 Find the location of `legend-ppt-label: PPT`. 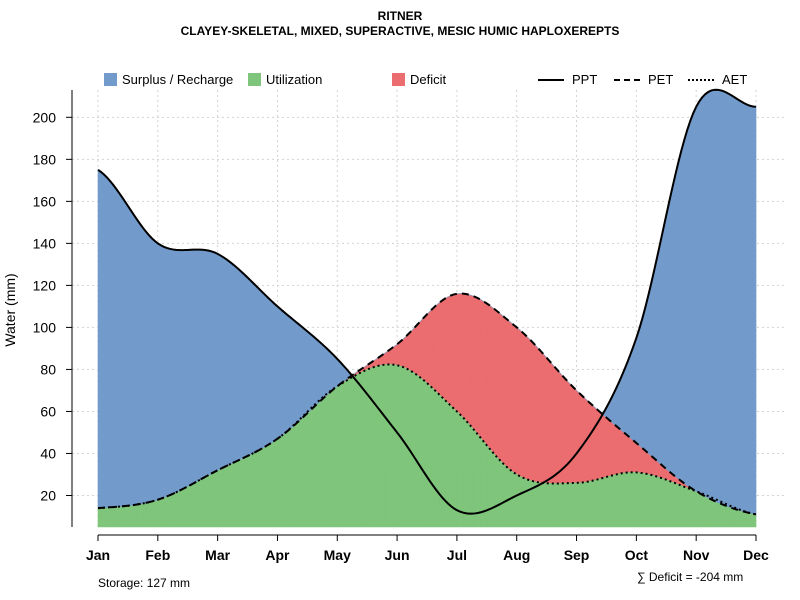

legend-ppt-label: PPT is located at coordinates (585, 79).